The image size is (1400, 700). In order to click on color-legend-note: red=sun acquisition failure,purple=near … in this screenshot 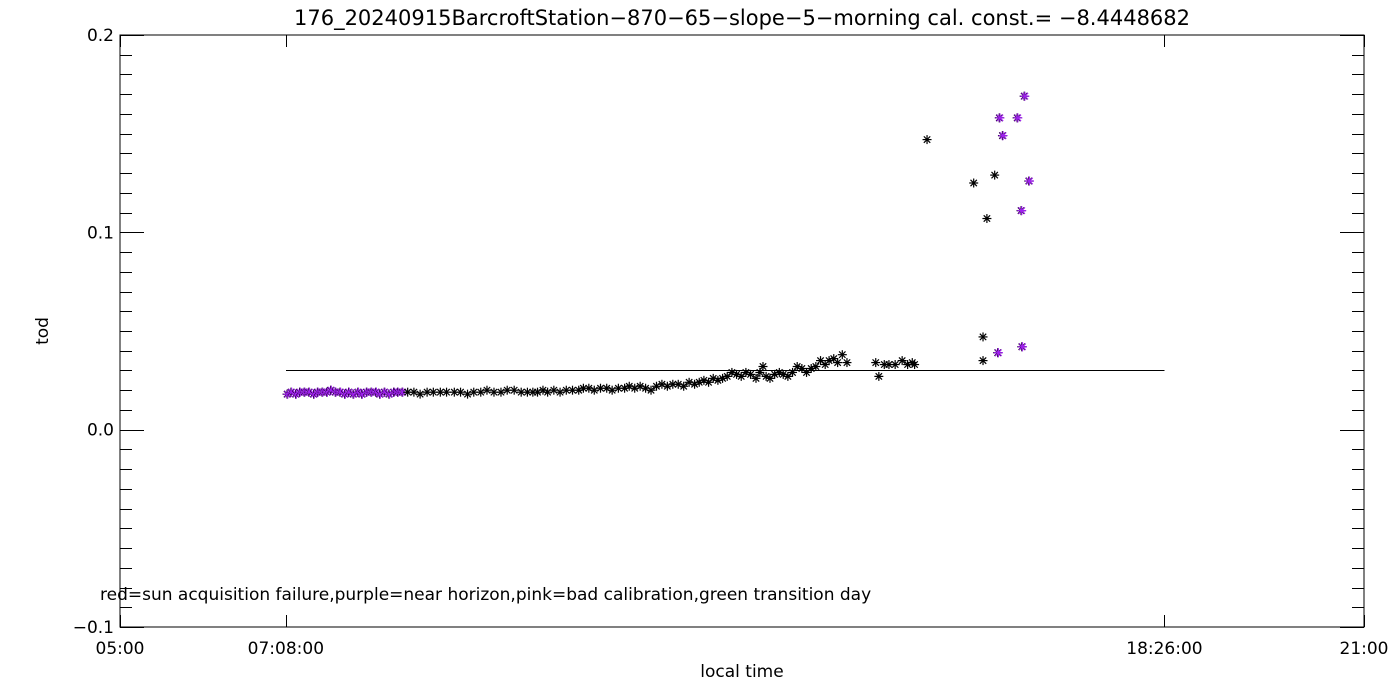, I will do `click(485, 595)`.